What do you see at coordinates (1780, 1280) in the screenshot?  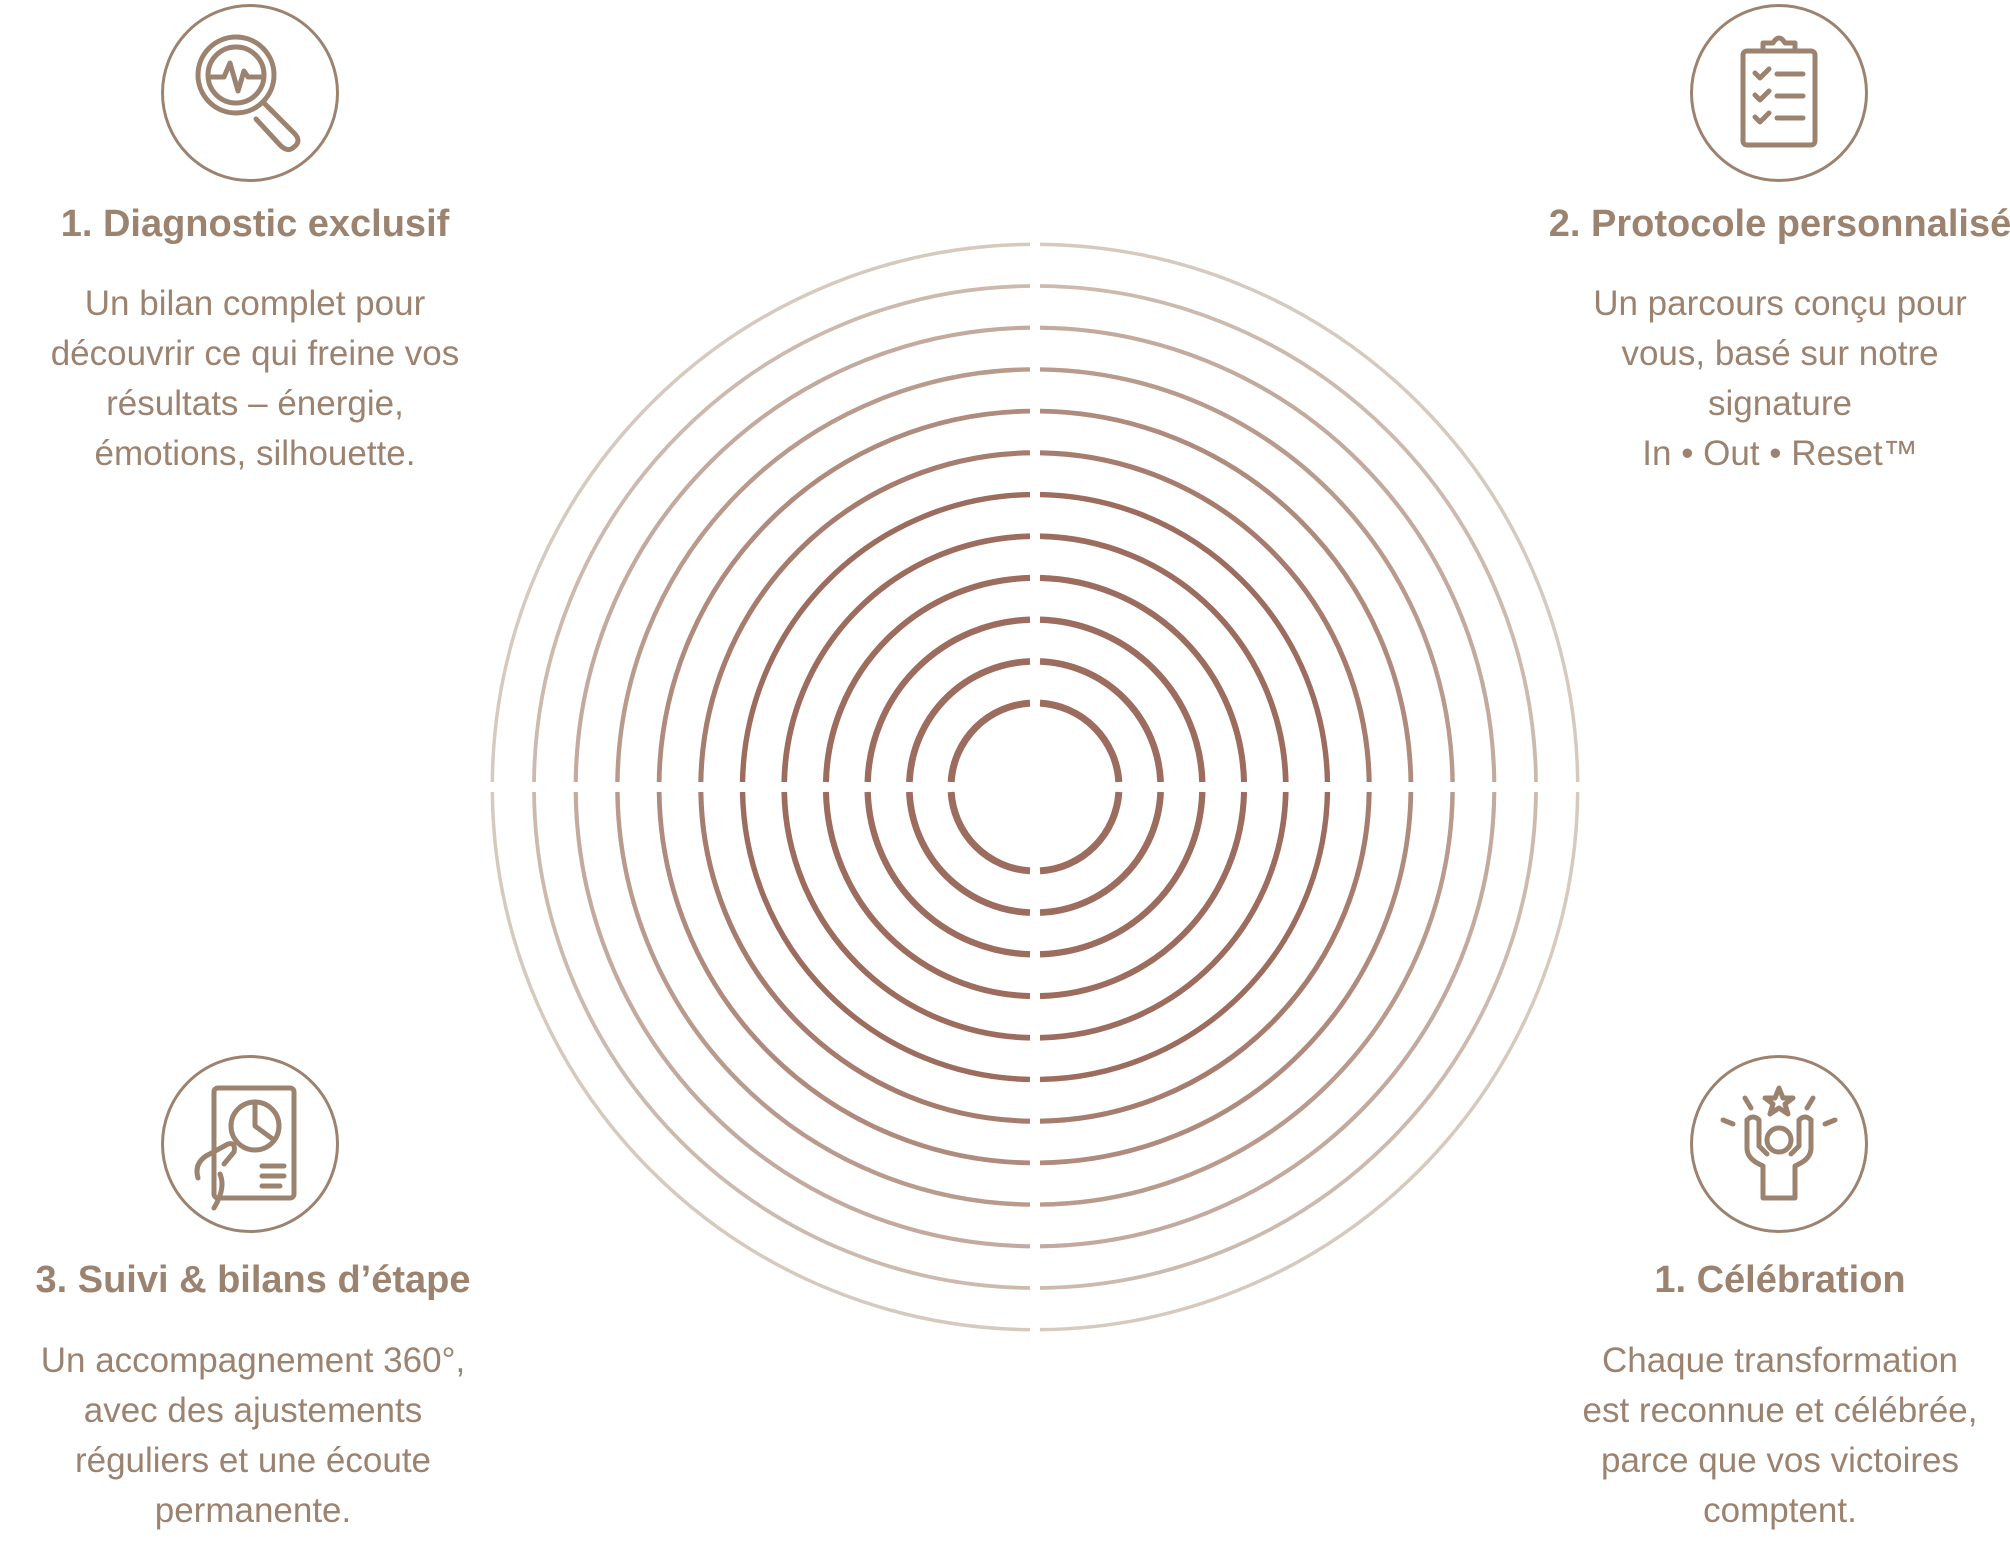 I see `step-4-title: 1. Célébration` at bounding box center [1780, 1280].